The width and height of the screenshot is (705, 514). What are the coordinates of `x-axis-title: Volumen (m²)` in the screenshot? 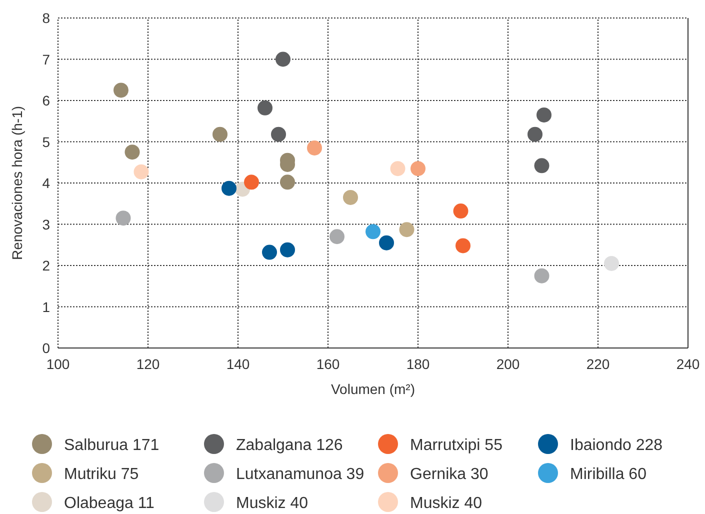 It's located at (373, 389).